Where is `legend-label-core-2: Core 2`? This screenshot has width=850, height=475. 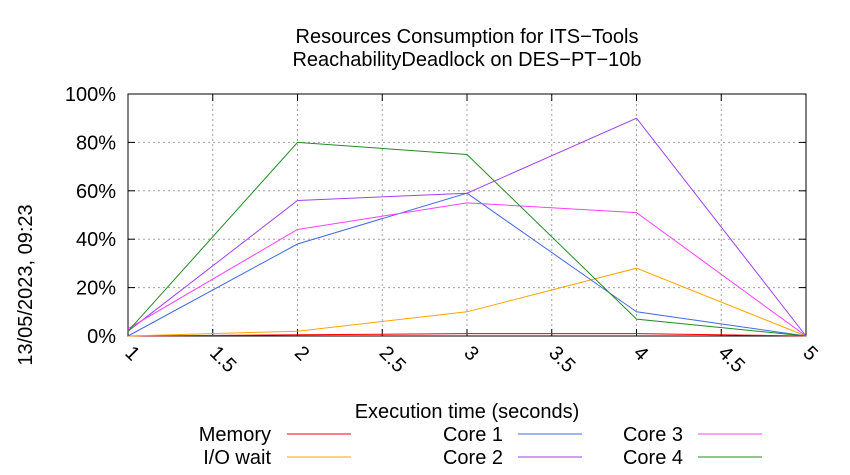
legend-label-core-2: Core 2 is located at coordinates (473, 458).